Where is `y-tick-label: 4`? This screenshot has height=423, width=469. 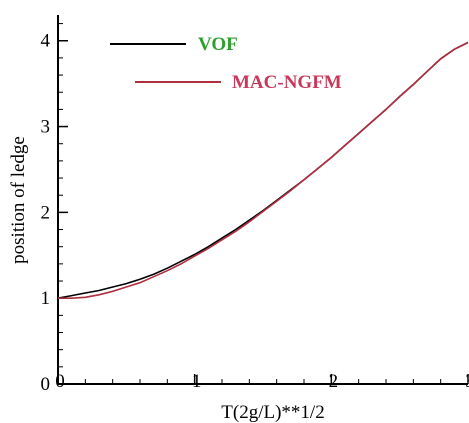
y-tick-label: 4 is located at coordinates (46, 41).